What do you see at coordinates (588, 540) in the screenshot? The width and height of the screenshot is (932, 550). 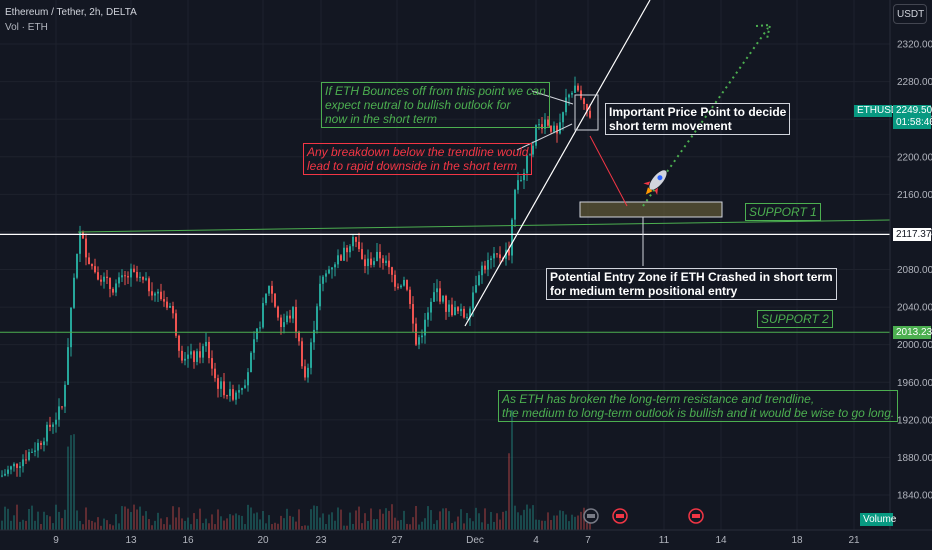 I see `time-tick-label: 7` at bounding box center [588, 540].